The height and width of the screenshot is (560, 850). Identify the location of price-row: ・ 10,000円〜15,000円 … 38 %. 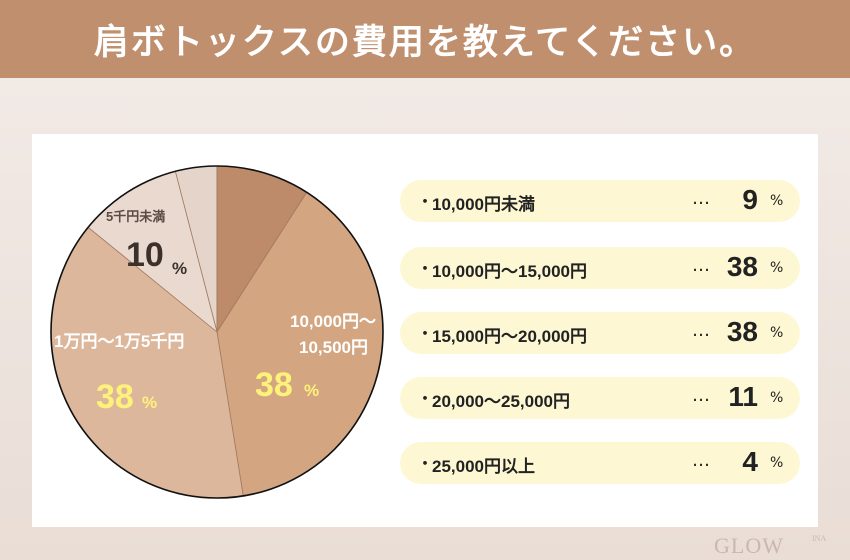
(600, 268).